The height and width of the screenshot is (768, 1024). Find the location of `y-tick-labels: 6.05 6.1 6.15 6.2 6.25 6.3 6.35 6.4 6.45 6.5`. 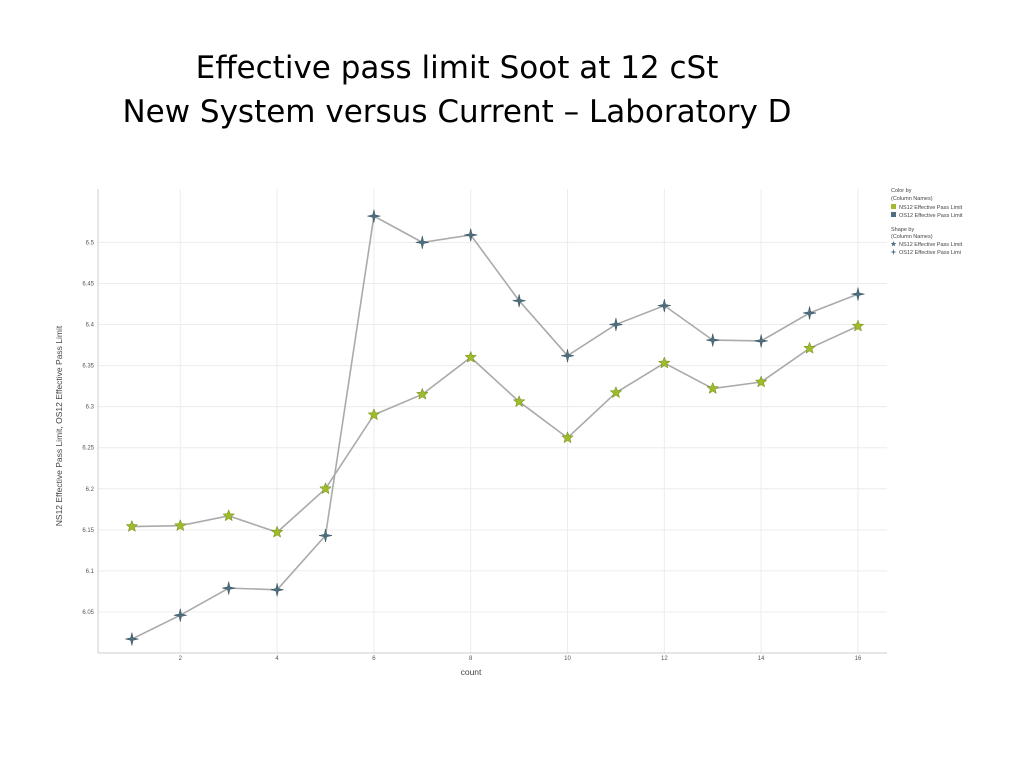

y-tick-labels: 6.05 6.1 6.15 6.2 6.25 6.3 6.35 6.4 6.45 6.5 is located at coordinates (88, 428).